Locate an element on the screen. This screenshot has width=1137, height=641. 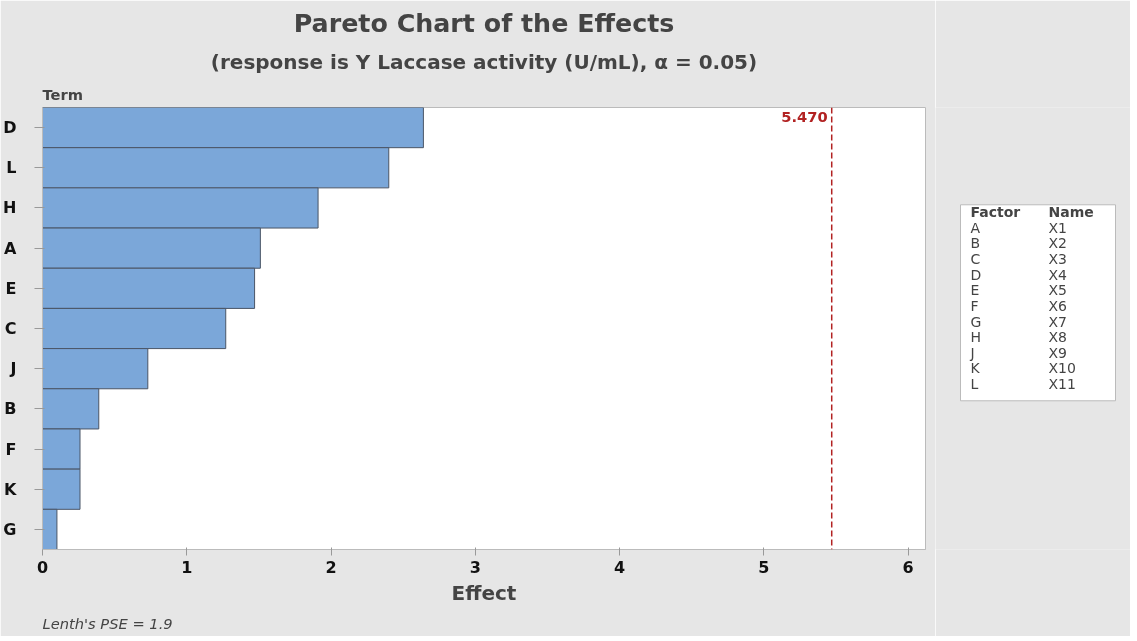
y-tick-label: F is located at coordinates (11, 449).